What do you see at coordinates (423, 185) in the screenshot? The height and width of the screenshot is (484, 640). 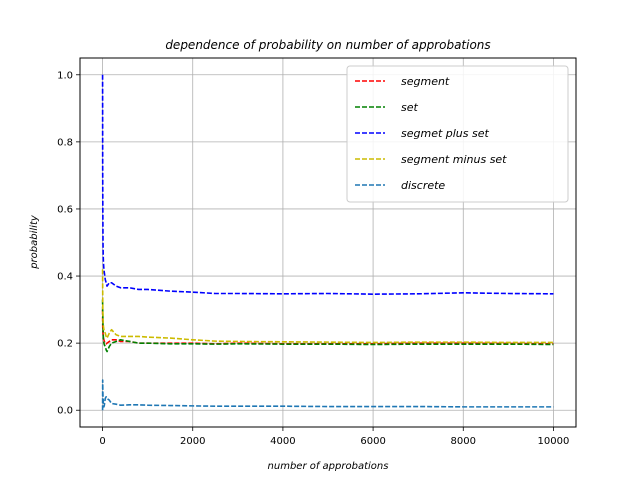 I see `legend-label-discrete: discrete` at bounding box center [423, 185].